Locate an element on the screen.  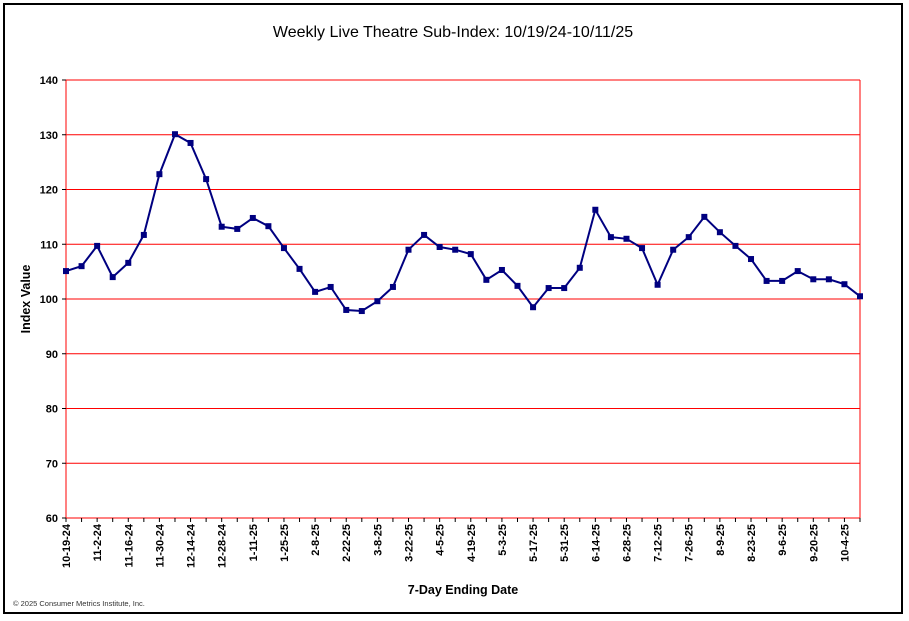
x-tick-label: 5-17-25 is located at coordinates (534, 543).